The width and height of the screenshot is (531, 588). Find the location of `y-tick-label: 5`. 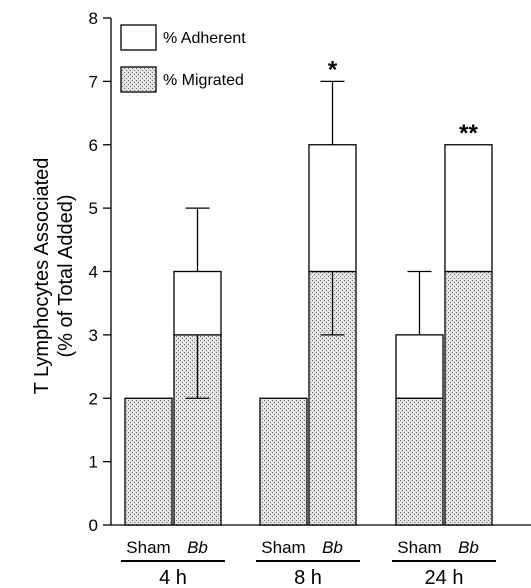

y-tick-label: 5 is located at coordinates (93, 208).